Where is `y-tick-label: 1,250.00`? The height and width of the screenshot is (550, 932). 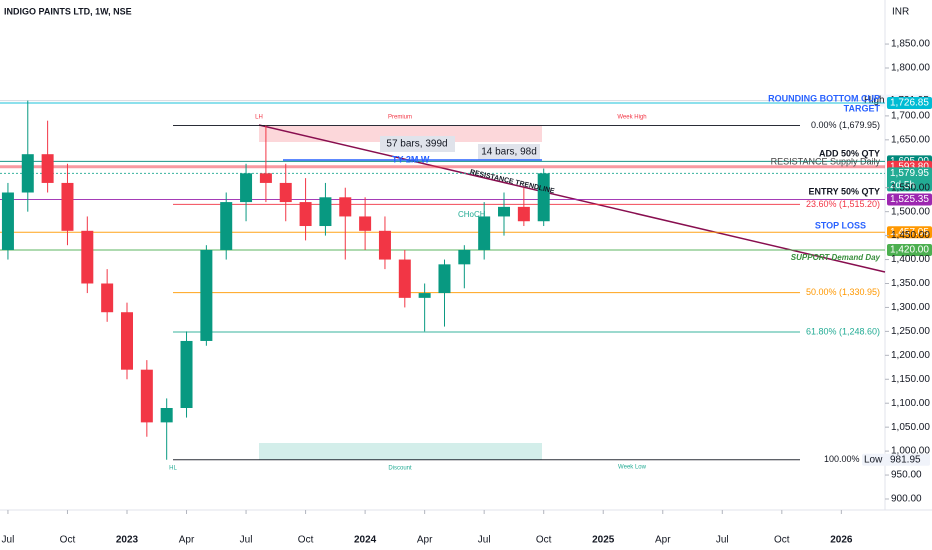 y-tick-label: 1,250.00 is located at coordinates (910, 331).